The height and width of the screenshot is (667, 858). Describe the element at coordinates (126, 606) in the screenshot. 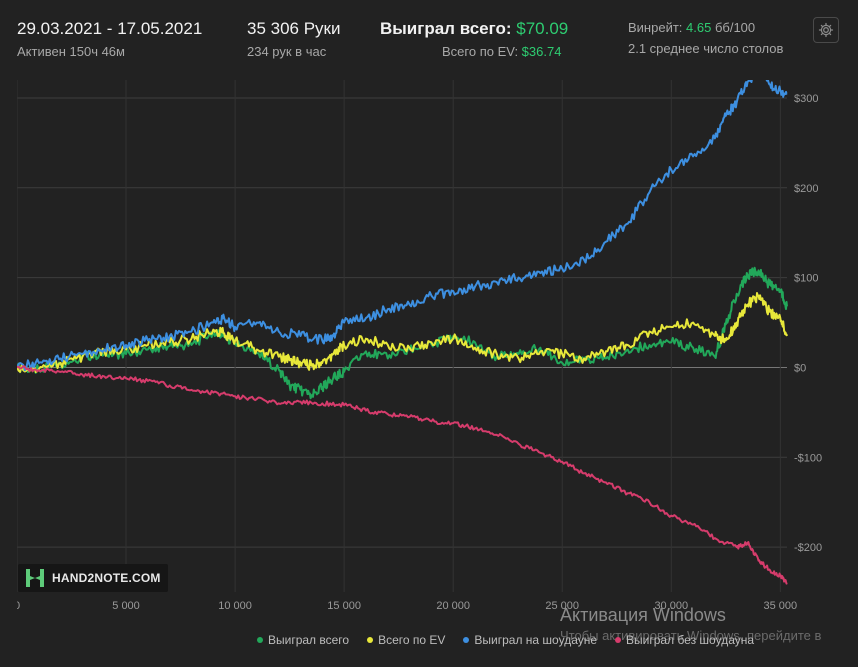

I see `x-tick-label: 5 000` at that location.